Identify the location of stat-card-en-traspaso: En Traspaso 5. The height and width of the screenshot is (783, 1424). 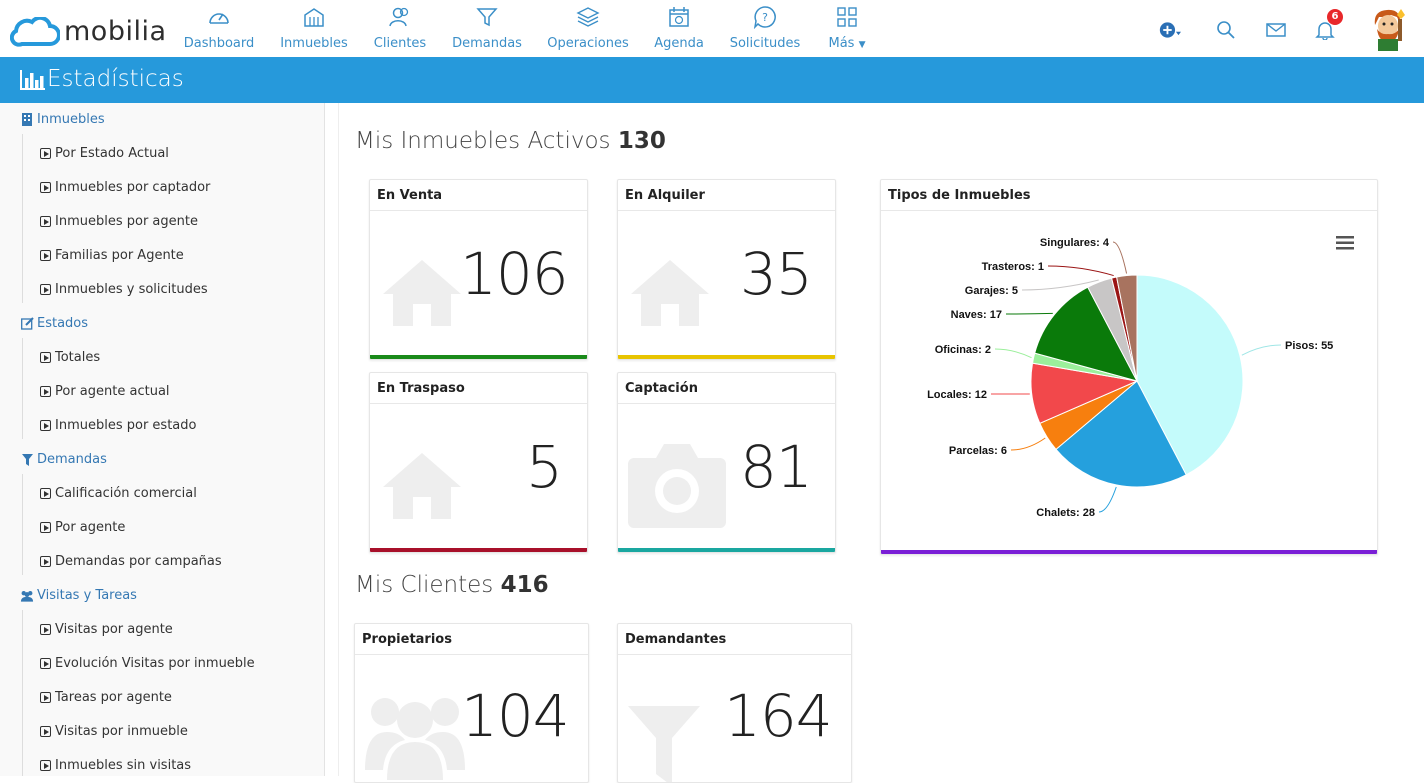
(478, 462).